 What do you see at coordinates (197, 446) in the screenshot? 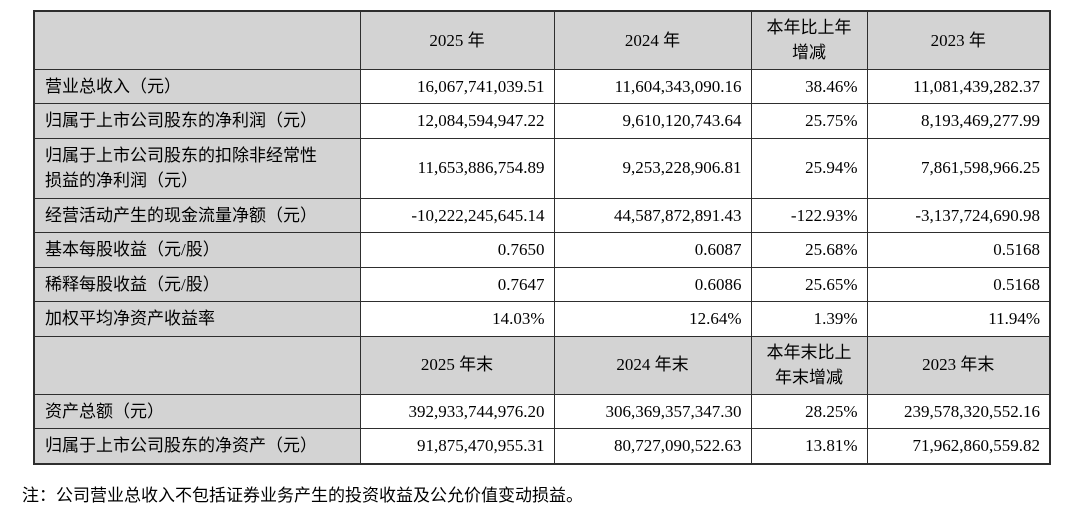
I see `metric-label: 归属于上市公司股东的净资产（元）` at bounding box center [197, 446].